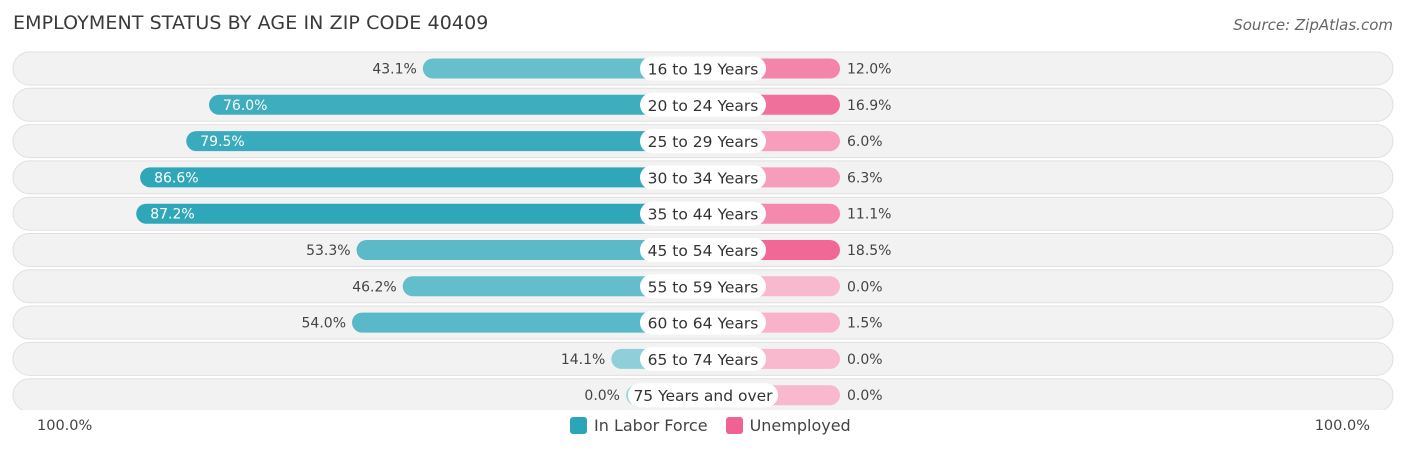  What do you see at coordinates (865, 178) in the screenshot?
I see `label-unemployed: 6.3%` at bounding box center [865, 178].